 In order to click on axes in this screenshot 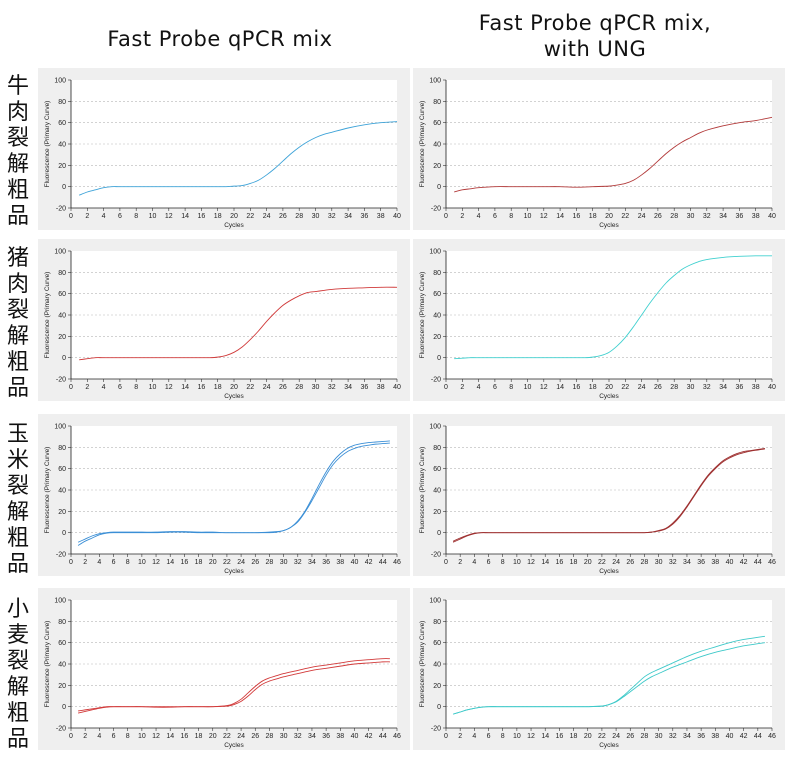, I will do `click(233, 490)`.